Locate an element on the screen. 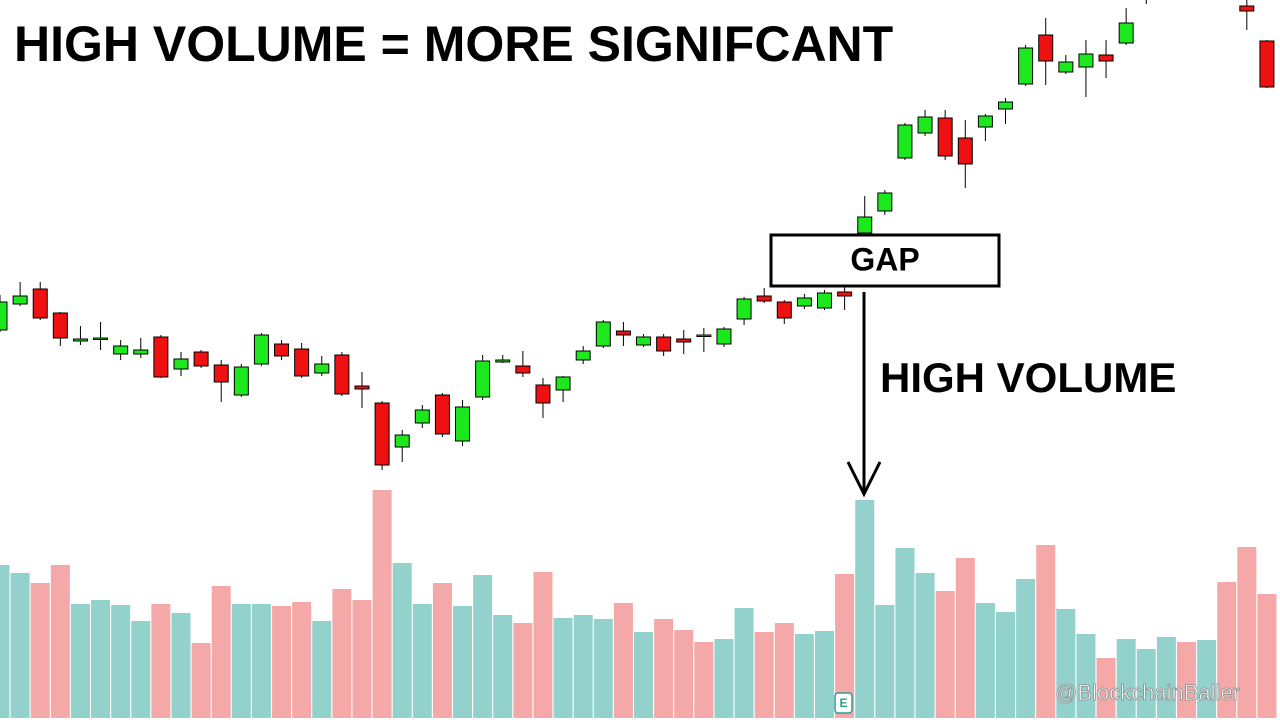 This screenshot has width=1280, height=720. event-marker is located at coordinates (843, 703).